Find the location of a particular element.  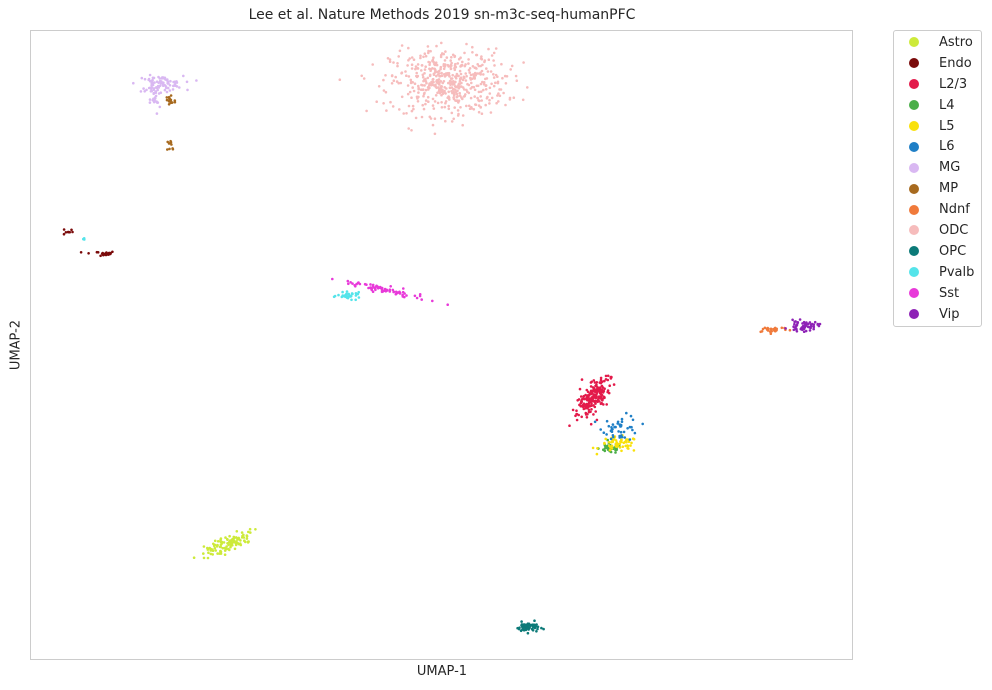

series-endo is located at coordinates (88, 243).